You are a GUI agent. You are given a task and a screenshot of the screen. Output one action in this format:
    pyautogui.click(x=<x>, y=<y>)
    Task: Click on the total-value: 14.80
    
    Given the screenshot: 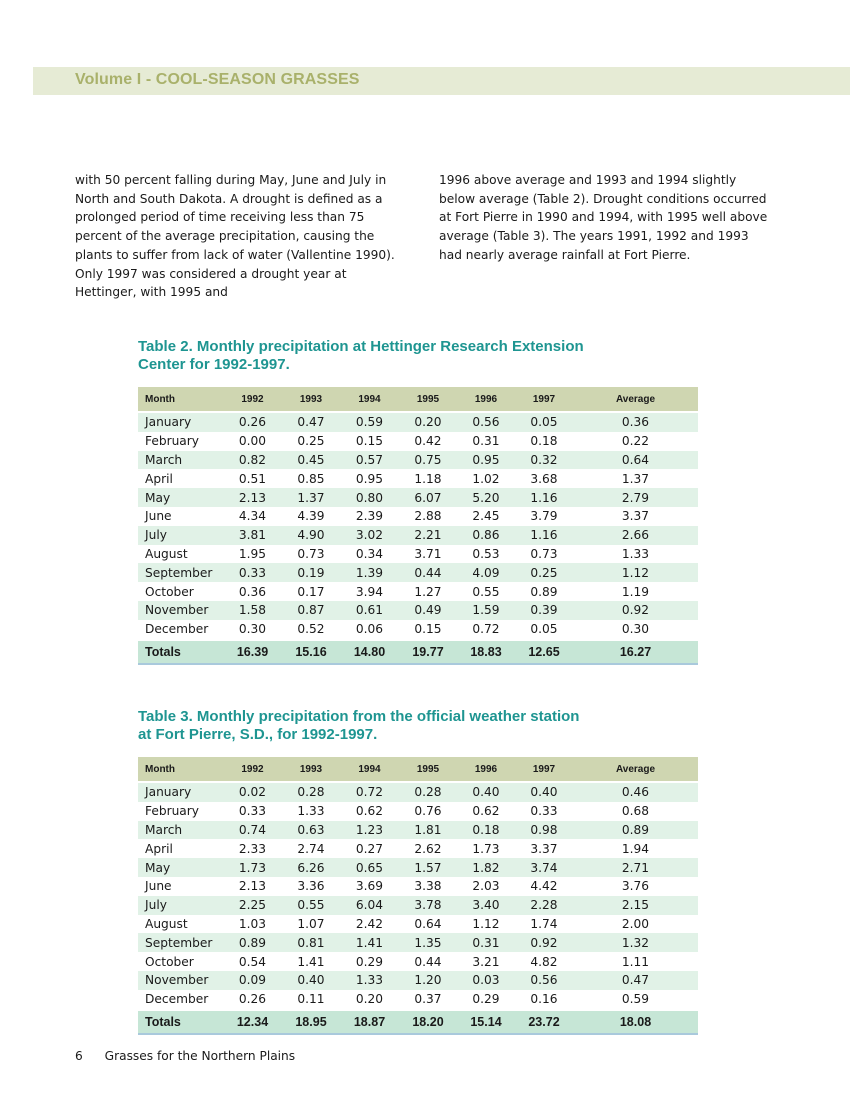 What is the action you would take?
    pyautogui.click(x=369, y=651)
    